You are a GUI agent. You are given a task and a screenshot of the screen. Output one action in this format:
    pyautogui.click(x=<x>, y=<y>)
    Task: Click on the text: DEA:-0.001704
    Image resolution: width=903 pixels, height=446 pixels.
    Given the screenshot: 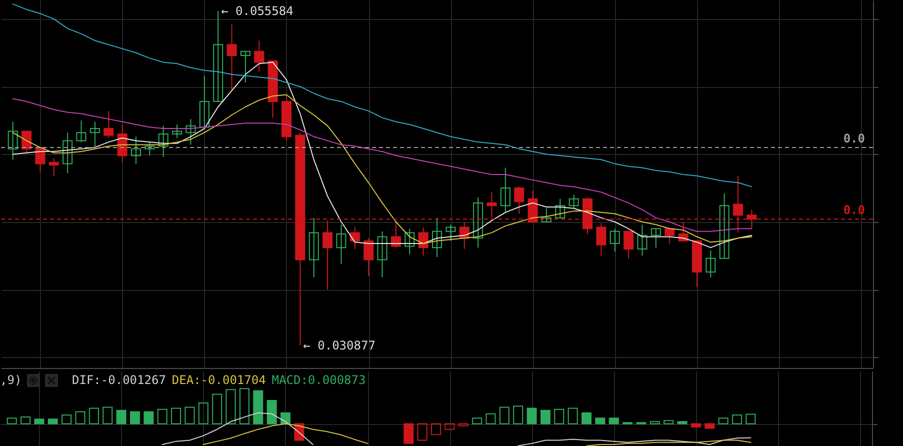 What is the action you would take?
    pyautogui.click(x=219, y=380)
    